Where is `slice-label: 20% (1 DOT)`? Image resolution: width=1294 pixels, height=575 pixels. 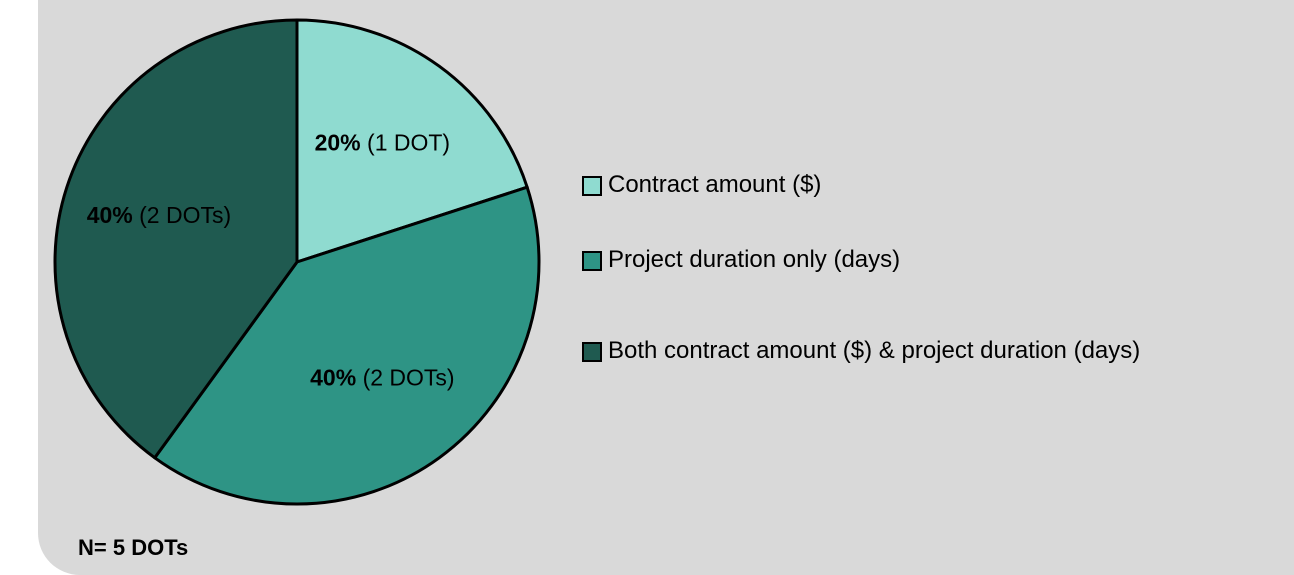
slice-label: 20% (1 DOT) is located at coordinates (383, 143).